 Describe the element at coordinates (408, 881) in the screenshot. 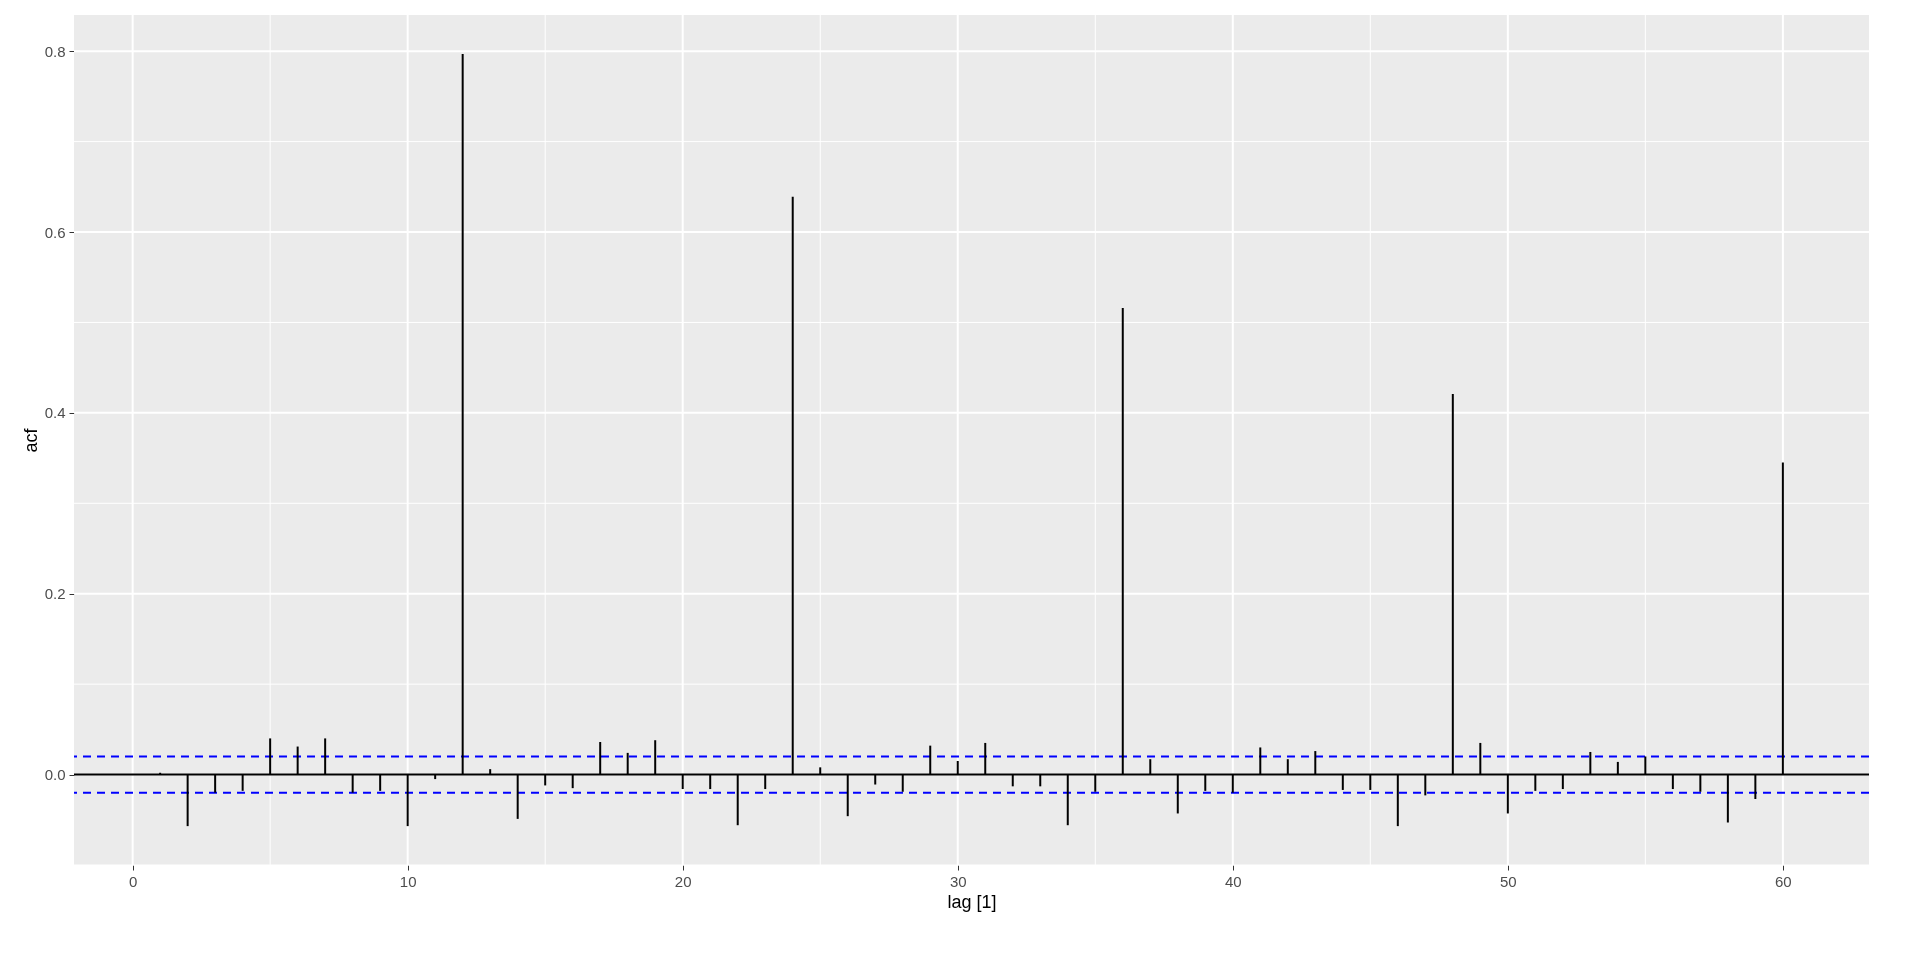

I see `x-tick-label: 10` at that location.